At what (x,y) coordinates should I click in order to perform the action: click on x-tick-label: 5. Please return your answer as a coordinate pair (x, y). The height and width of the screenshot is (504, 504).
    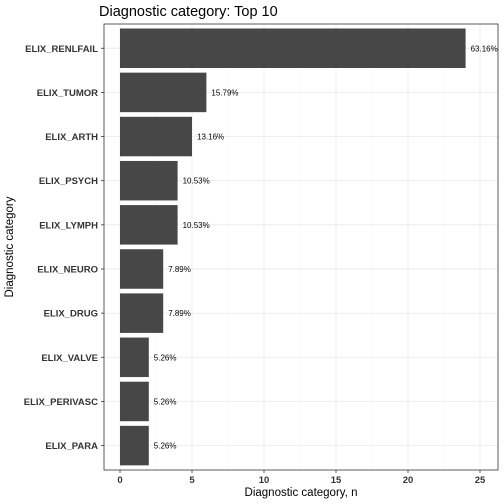
    Looking at the image, I should click on (192, 480).